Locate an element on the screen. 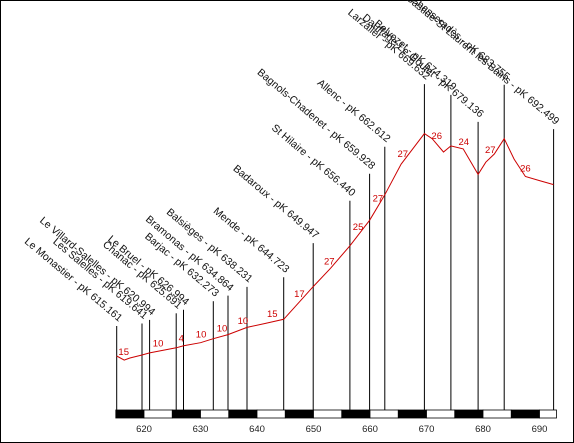  x-tick-label: 630 is located at coordinates (201, 429).